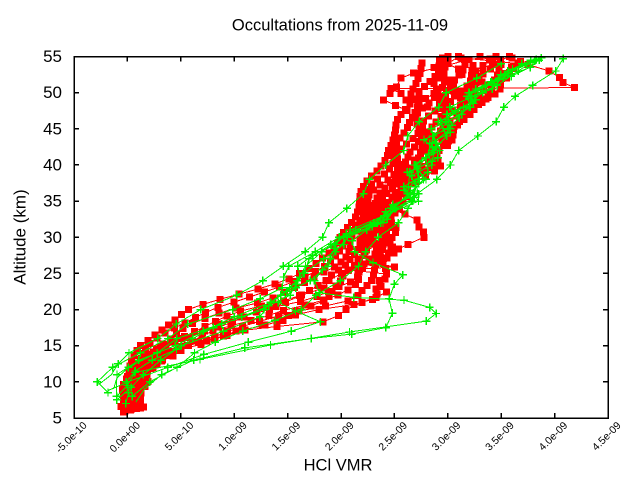  I want to click on svg-text: HCl VMR, so click(338, 466).